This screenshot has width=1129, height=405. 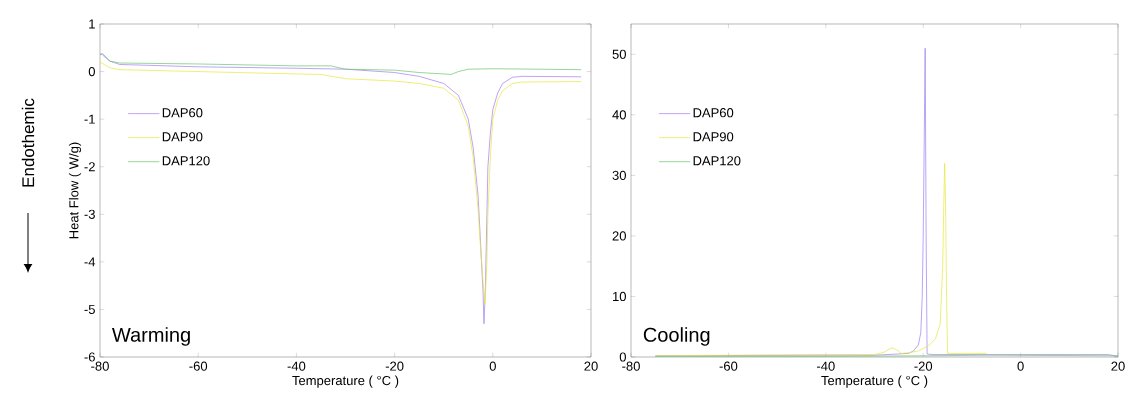 What do you see at coordinates (90, 262) in the screenshot?
I see `y-tick-label: -4` at bounding box center [90, 262].